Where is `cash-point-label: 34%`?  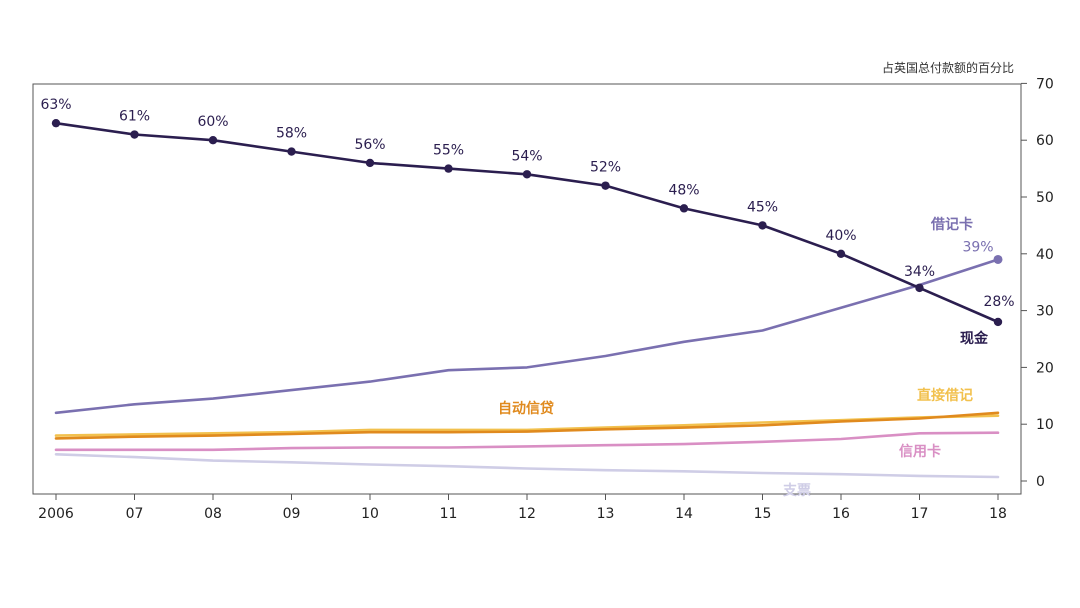 cash-point-label: 34% is located at coordinates (919, 272).